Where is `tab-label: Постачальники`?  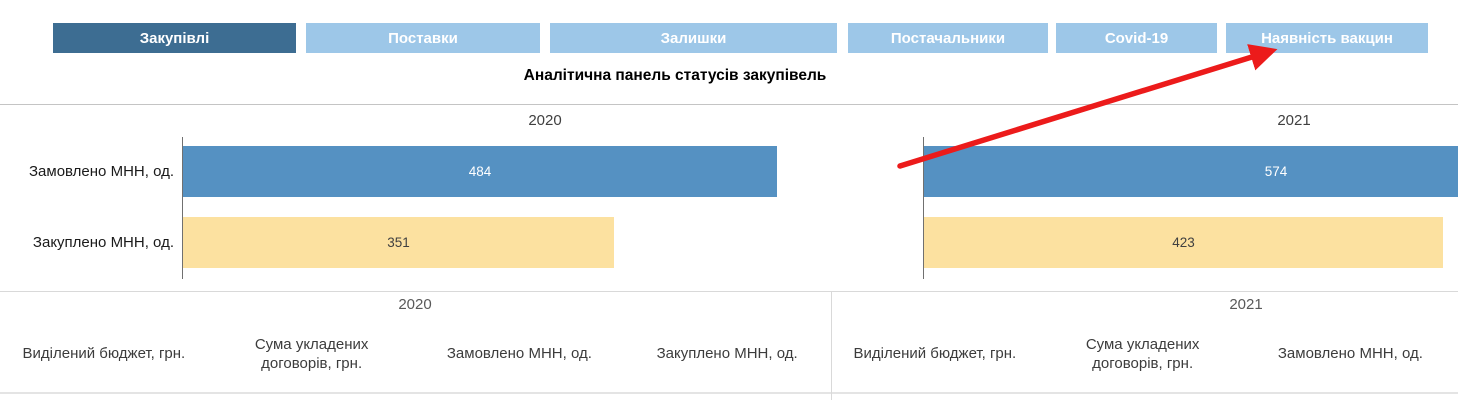
tab-label: Постачальники is located at coordinates (948, 38).